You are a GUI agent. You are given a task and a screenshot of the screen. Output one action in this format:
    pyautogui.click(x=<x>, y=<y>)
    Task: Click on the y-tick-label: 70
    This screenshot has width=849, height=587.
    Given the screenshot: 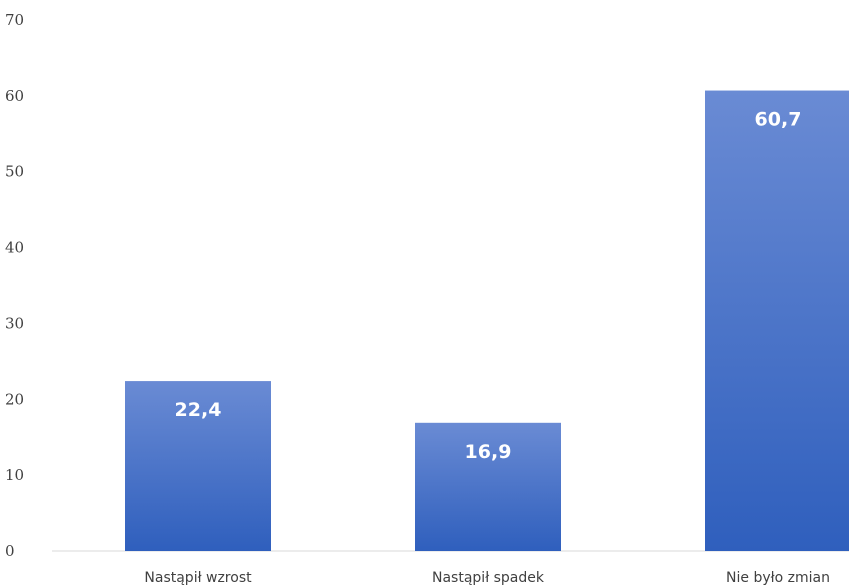 What is the action you would take?
    pyautogui.click(x=14, y=20)
    